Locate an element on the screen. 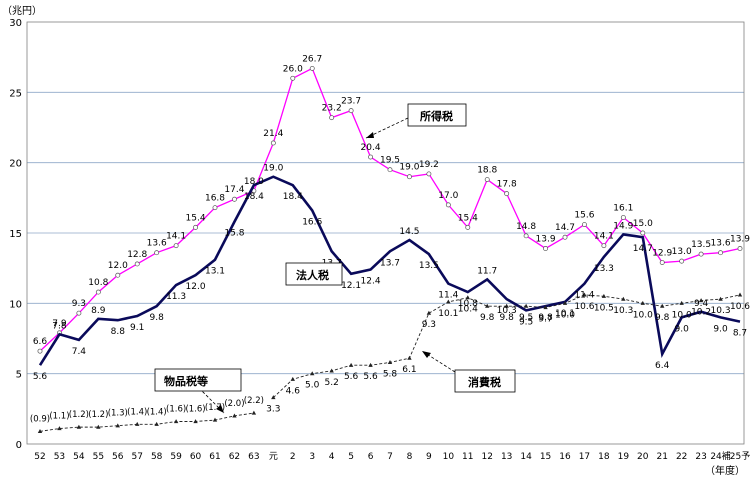 The width and height of the screenshot is (755, 485). data-label: 13.9 is located at coordinates (546, 239).